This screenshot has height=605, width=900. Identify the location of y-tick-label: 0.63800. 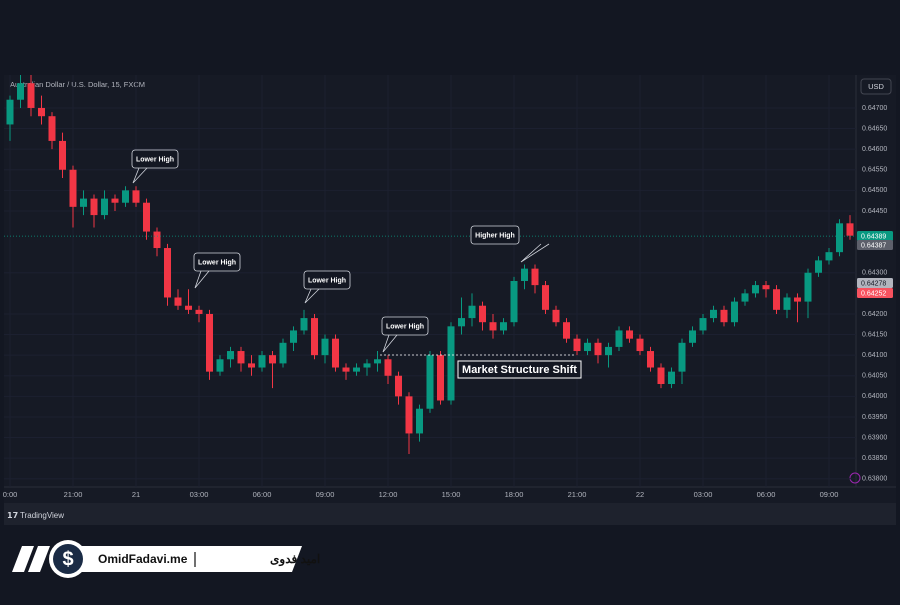
(874, 479).